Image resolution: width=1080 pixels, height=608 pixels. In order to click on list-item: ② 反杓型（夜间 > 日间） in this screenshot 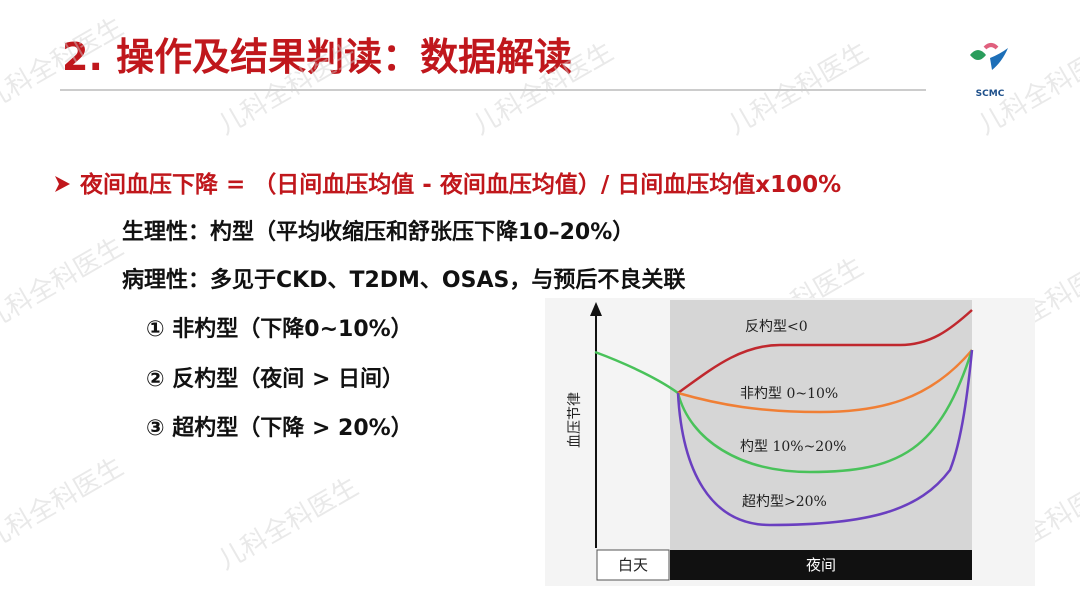, I will do `click(275, 379)`.